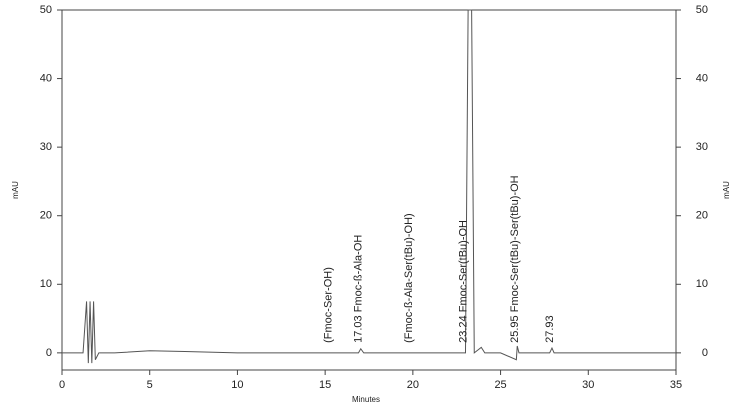 The height and width of the screenshot is (408, 736). I want to click on x-tick-label: 35, so click(676, 385).